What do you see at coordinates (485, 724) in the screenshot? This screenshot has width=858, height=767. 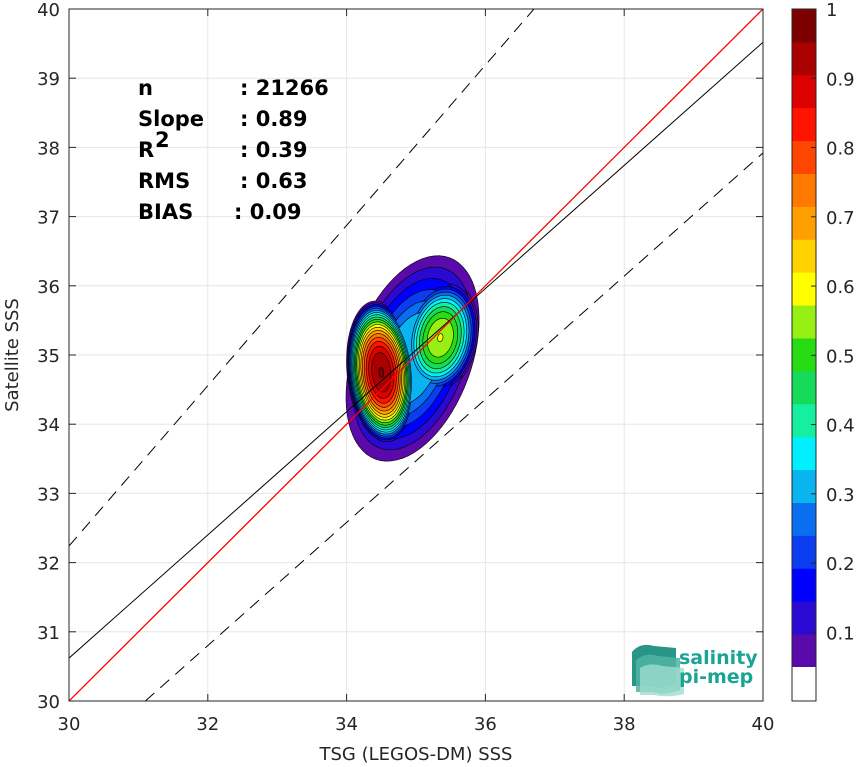 I see `x-tick-label: 36` at bounding box center [485, 724].